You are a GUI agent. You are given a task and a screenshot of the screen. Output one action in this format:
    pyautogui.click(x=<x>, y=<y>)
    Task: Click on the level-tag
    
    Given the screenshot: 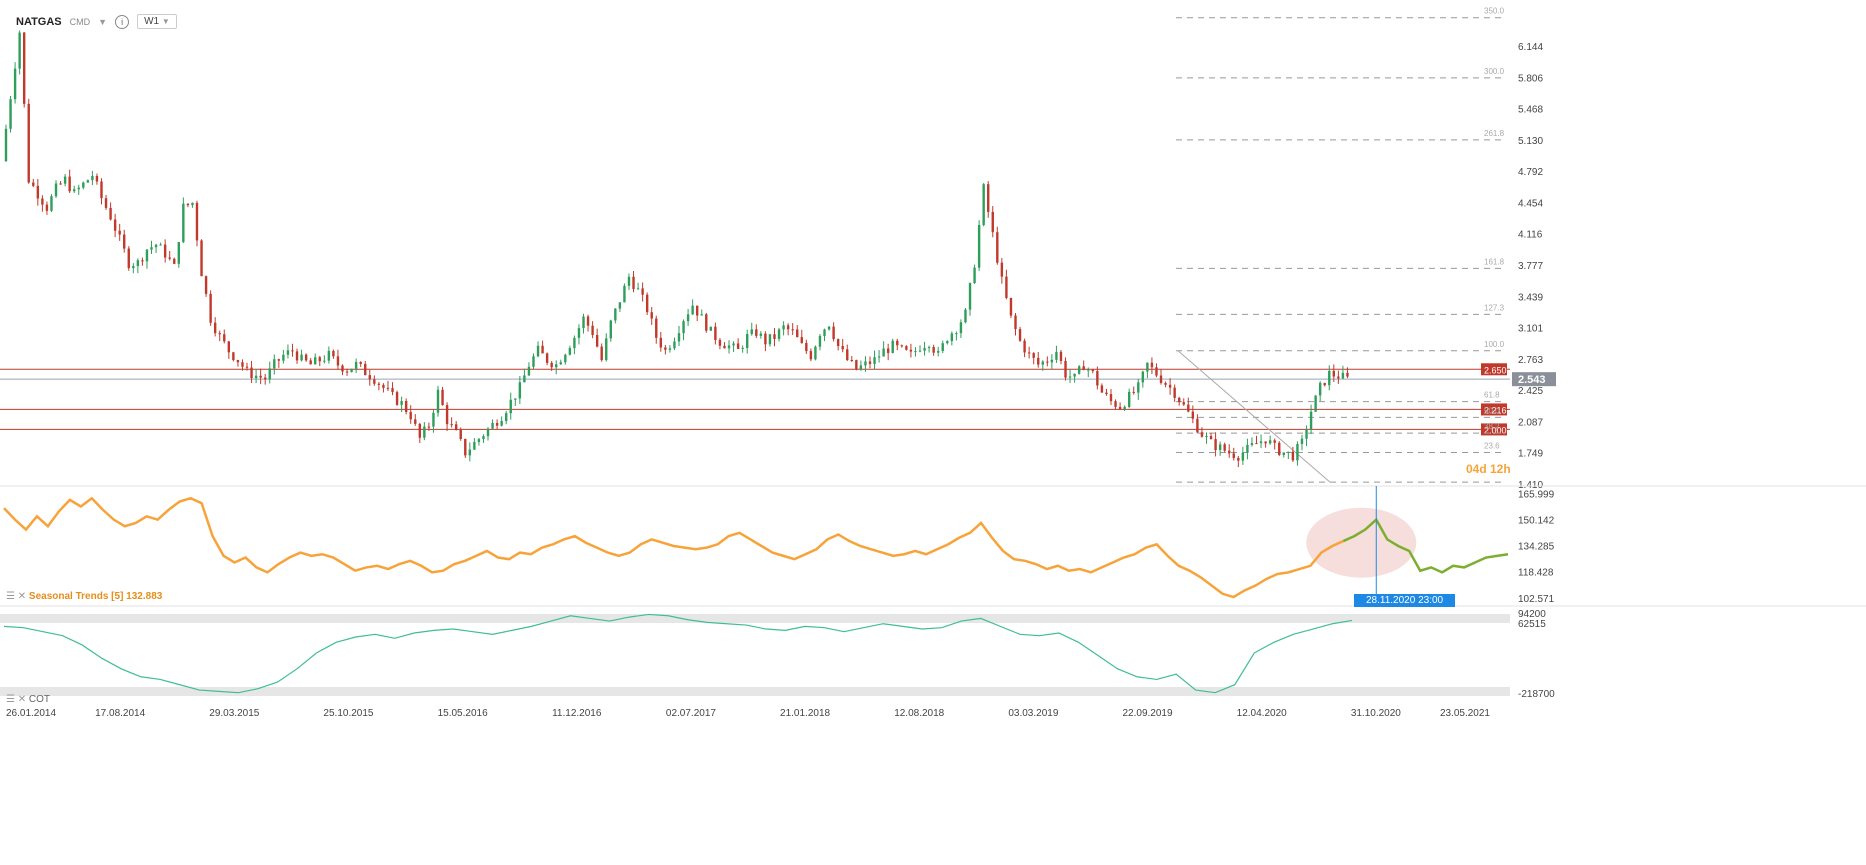 What is the action you would take?
    pyautogui.click(x=1494, y=429)
    